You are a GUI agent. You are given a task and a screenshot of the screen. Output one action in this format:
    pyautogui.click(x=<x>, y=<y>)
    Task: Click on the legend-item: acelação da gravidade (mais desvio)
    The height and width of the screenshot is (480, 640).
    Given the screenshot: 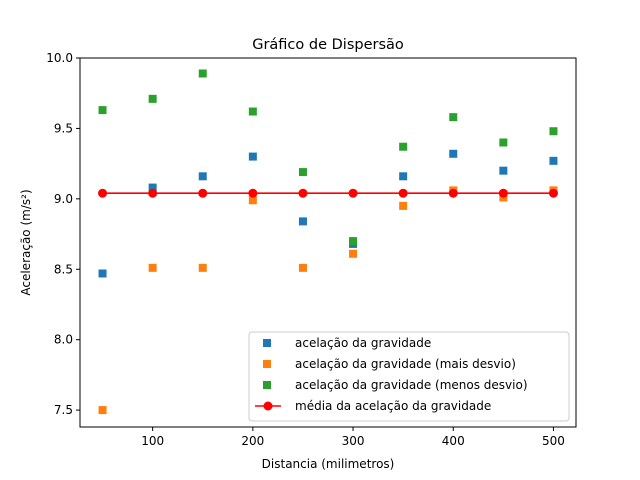 What is the action you would take?
    pyautogui.click(x=389, y=364)
    